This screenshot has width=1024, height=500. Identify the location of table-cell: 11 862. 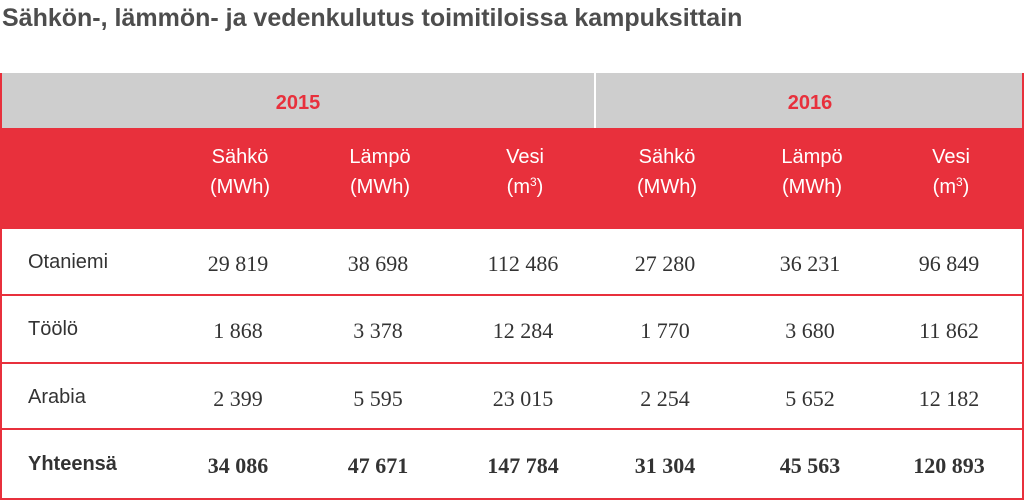
(949, 330).